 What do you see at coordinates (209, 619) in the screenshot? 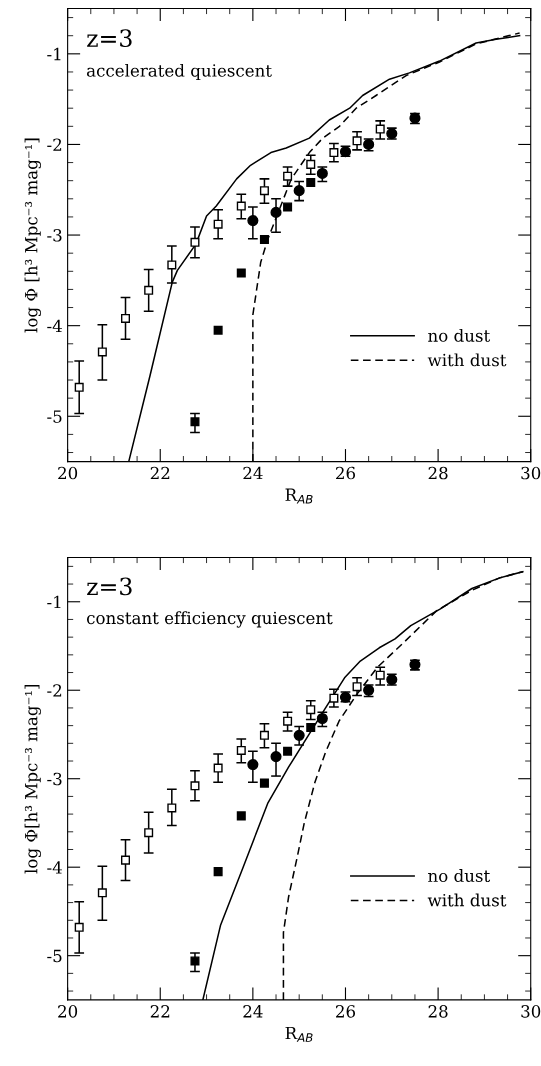
I see `annotation: constant efficiency quiescent` at bounding box center [209, 619].